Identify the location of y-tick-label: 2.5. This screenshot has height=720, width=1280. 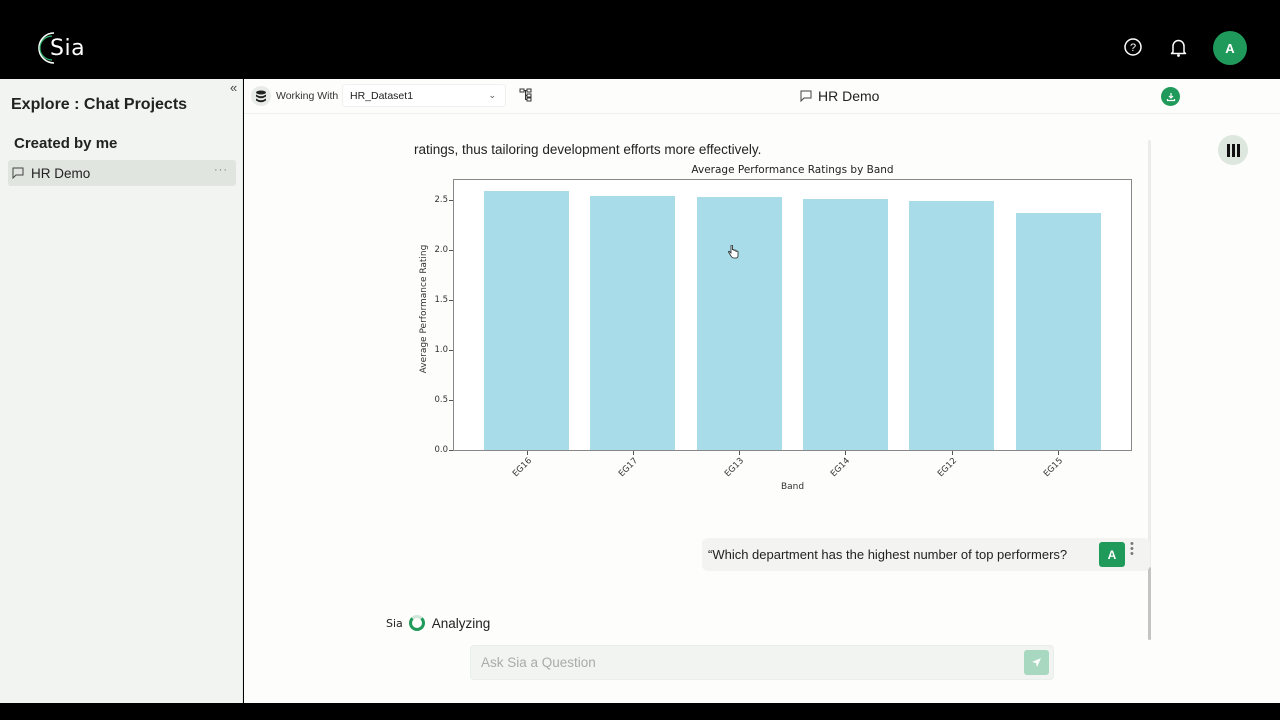
(441, 200).